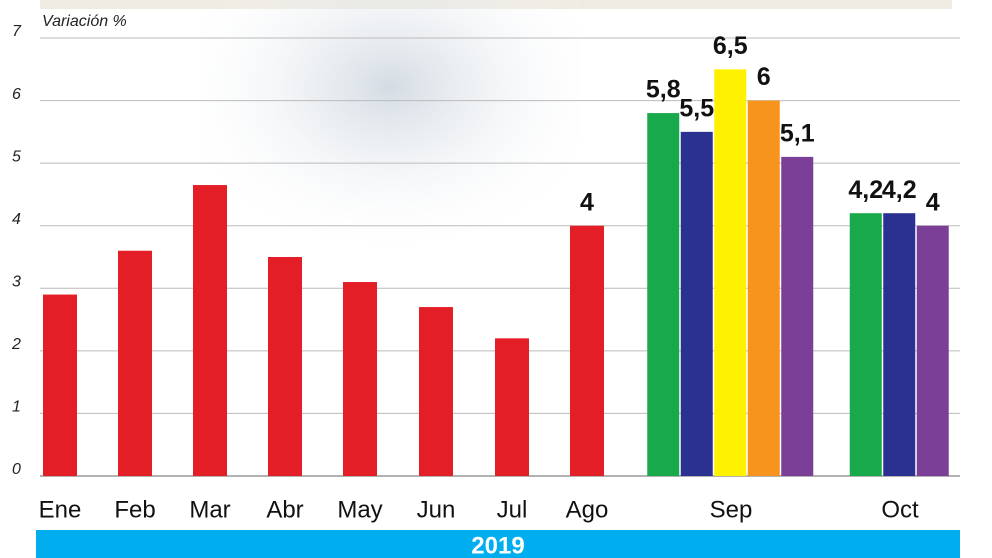 This screenshot has width=992, height=558. What do you see at coordinates (663, 90) in the screenshot?
I see `value-label: 5,8` at bounding box center [663, 90].